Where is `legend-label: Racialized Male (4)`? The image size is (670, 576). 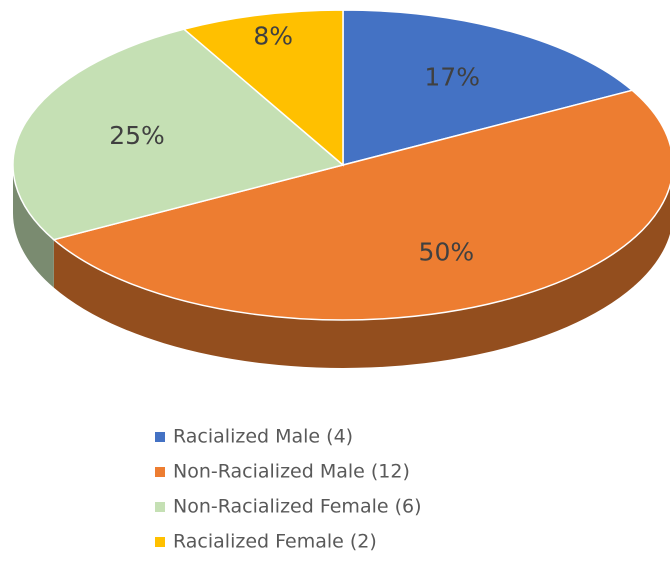
legend-label: Racialized Male (4) is located at coordinates (263, 437).